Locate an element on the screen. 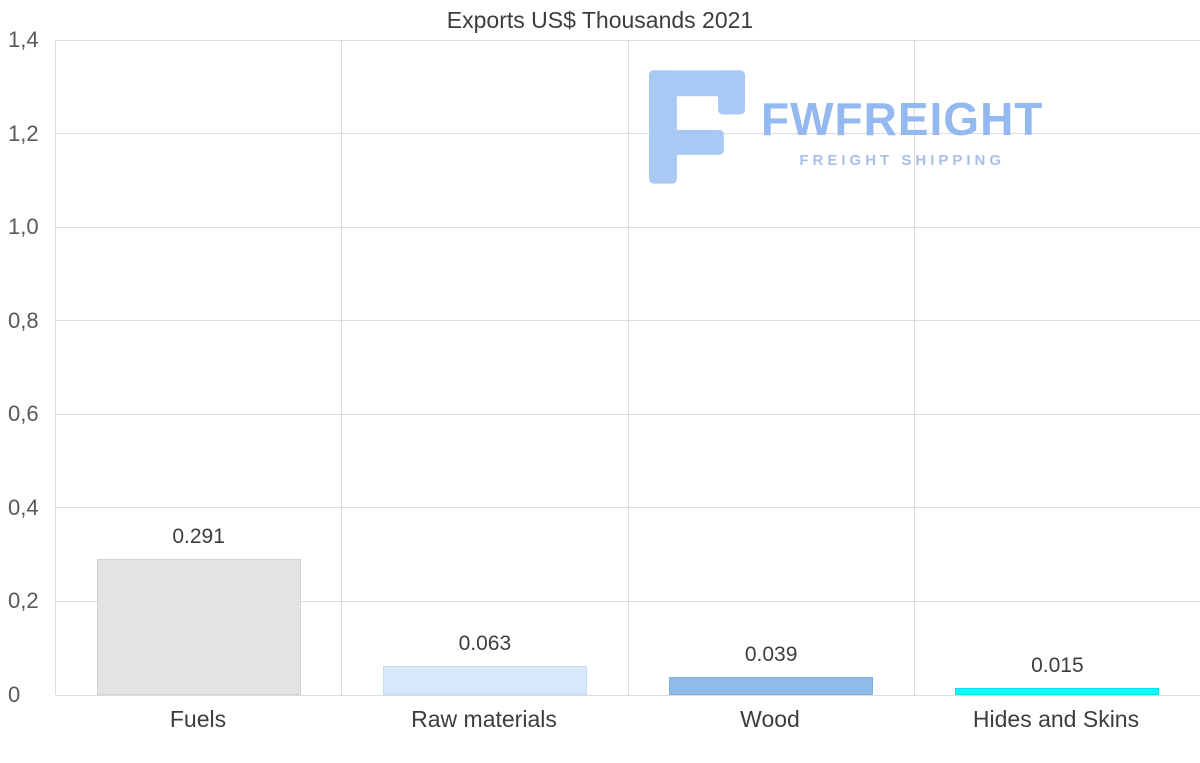  bar-wood is located at coordinates (771, 686).